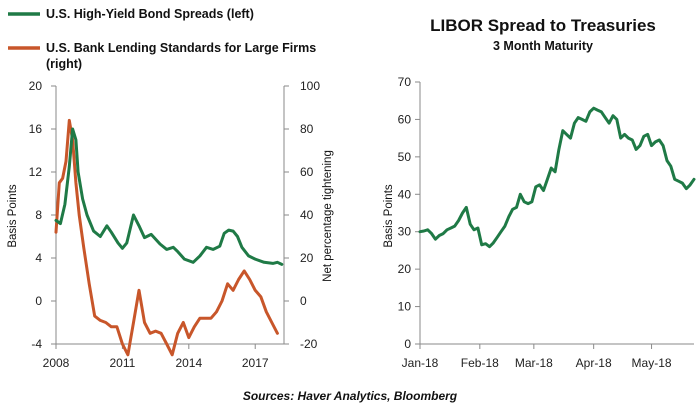 The width and height of the screenshot is (700, 408). I want to click on right-chart-y-axis-label: Basis Points, so click(389, 216).